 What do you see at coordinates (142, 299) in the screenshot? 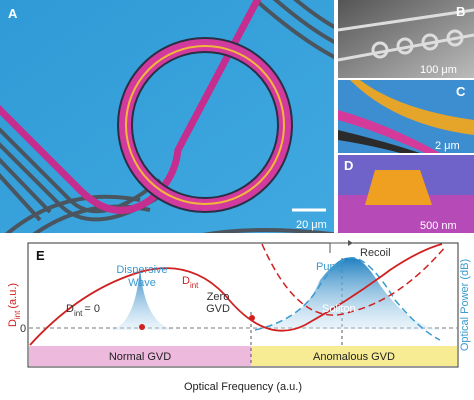
I see `dispersive-wave` at bounding box center [142, 299].